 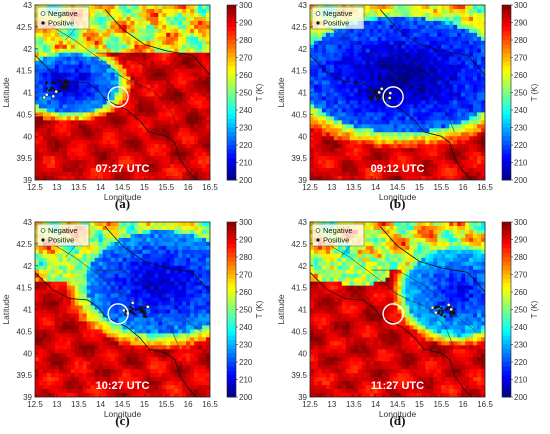 What do you see at coordinates (397, 386) in the screenshot?
I see `time-label: 11:27 UTC` at bounding box center [397, 386].